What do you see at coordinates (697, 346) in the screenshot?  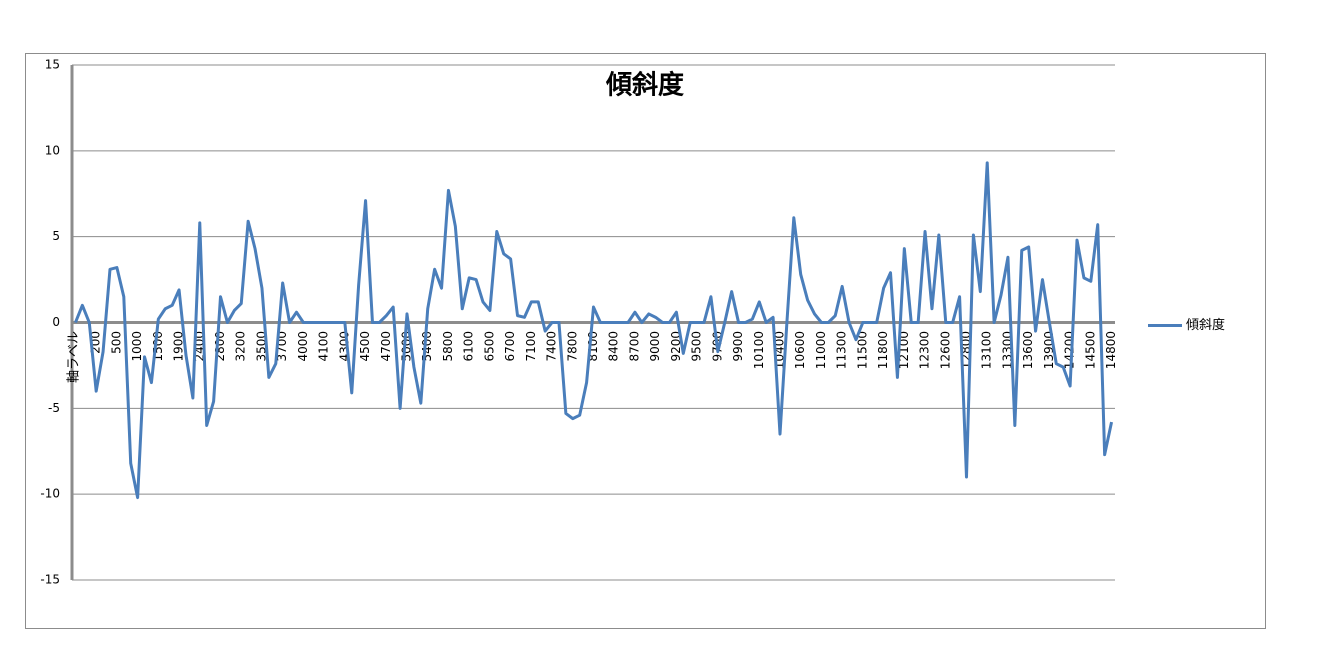 I see `x-tick-label: 9500` at bounding box center [697, 346].